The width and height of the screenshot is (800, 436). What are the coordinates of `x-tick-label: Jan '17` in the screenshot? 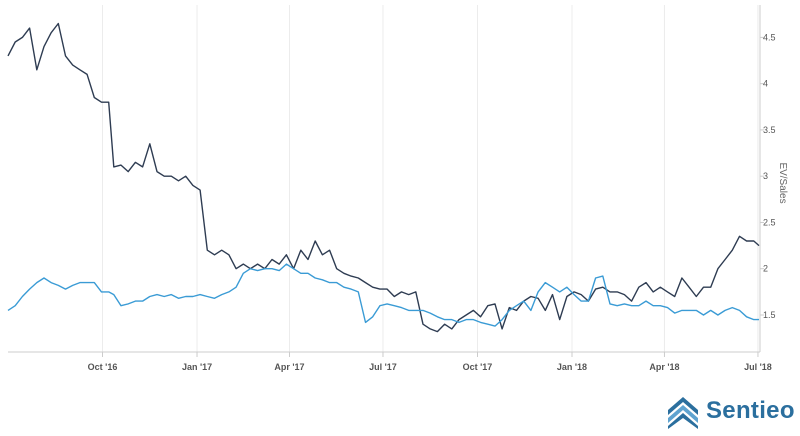 It's located at (197, 367).